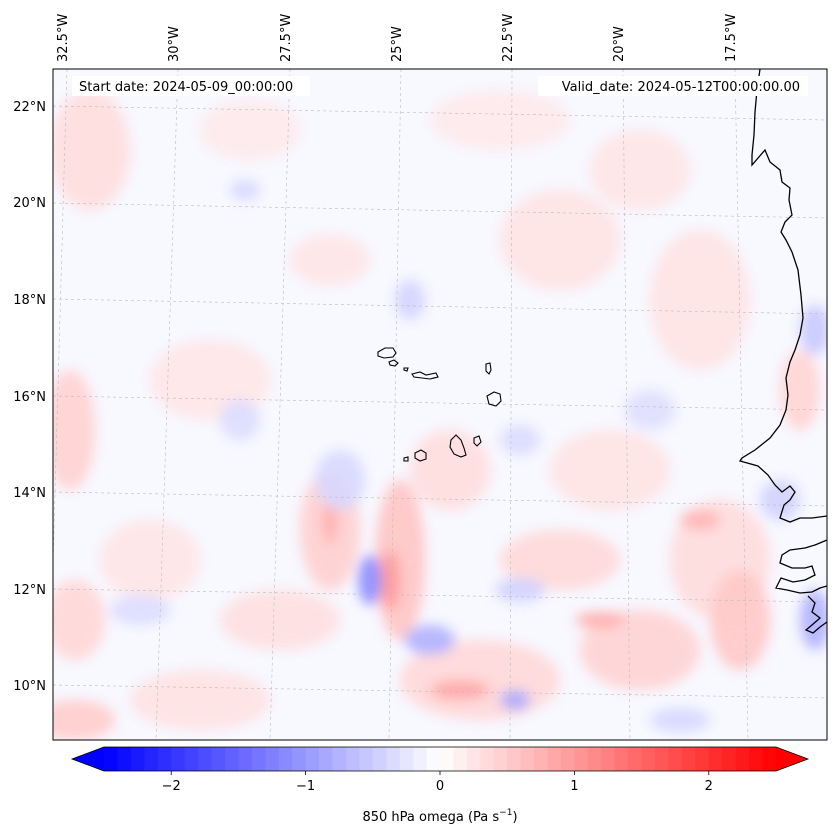 The image size is (837, 839). I want to click on colorbar: −2 −1 0 1 2 850 hPa omega (Pa s−1), so click(440, 785).